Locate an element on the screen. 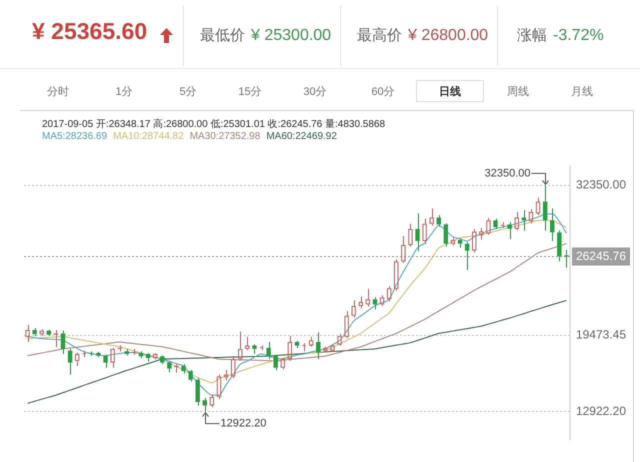 Image resolution: width=640 pixels, height=462 pixels. text: 60分 is located at coordinates (383, 92).